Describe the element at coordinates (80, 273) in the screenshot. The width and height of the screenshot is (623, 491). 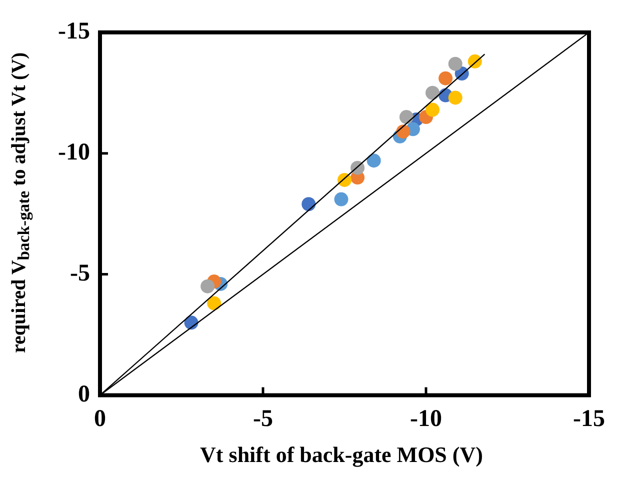
I see `y-tick-label: -5` at that location.